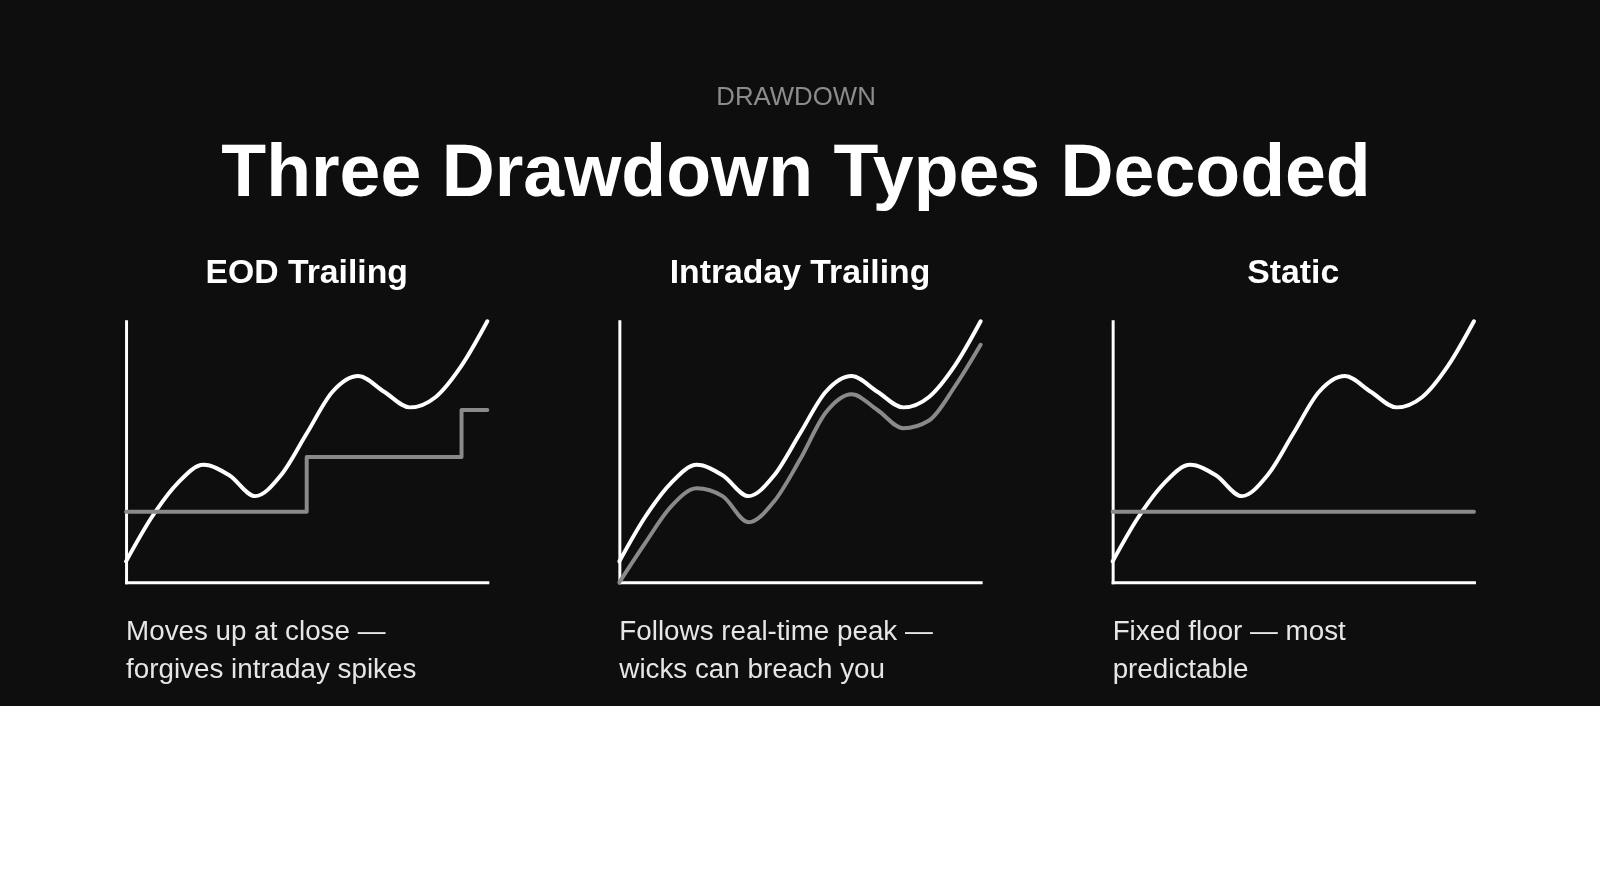 The width and height of the screenshot is (1600, 893). What do you see at coordinates (796, 95) in the screenshot?
I see `text: DRAWDOWN` at bounding box center [796, 95].